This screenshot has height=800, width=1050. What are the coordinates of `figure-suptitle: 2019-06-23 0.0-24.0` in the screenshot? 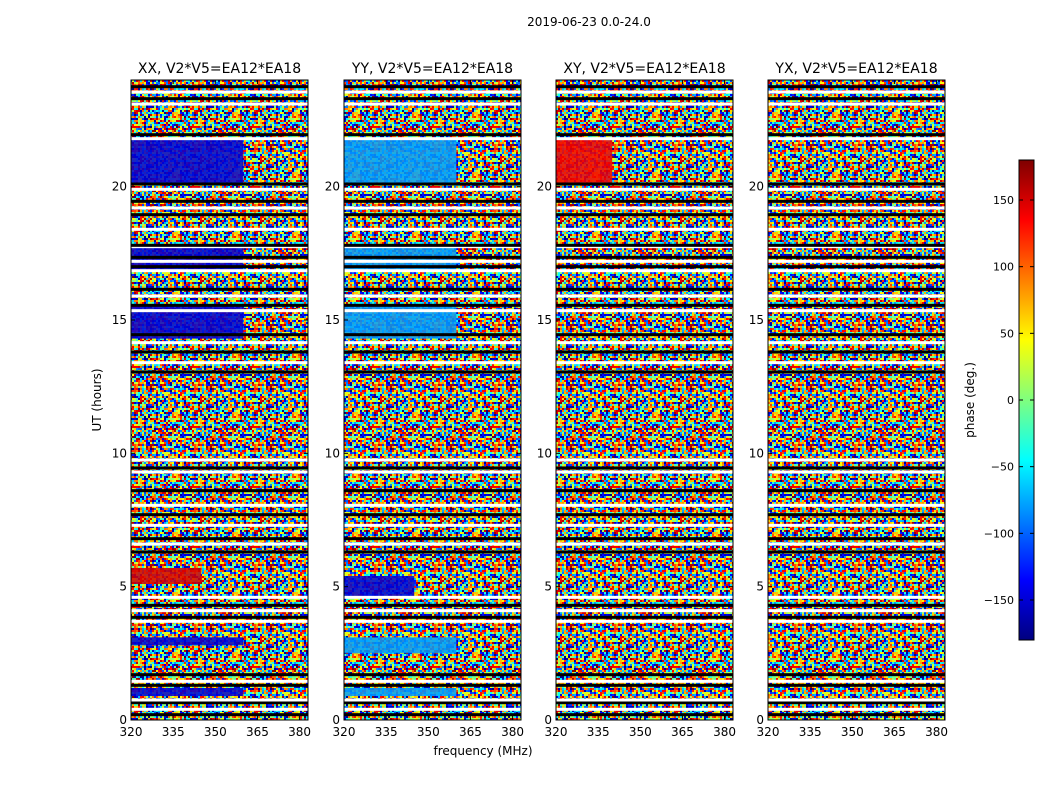 It's located at (589, 22).